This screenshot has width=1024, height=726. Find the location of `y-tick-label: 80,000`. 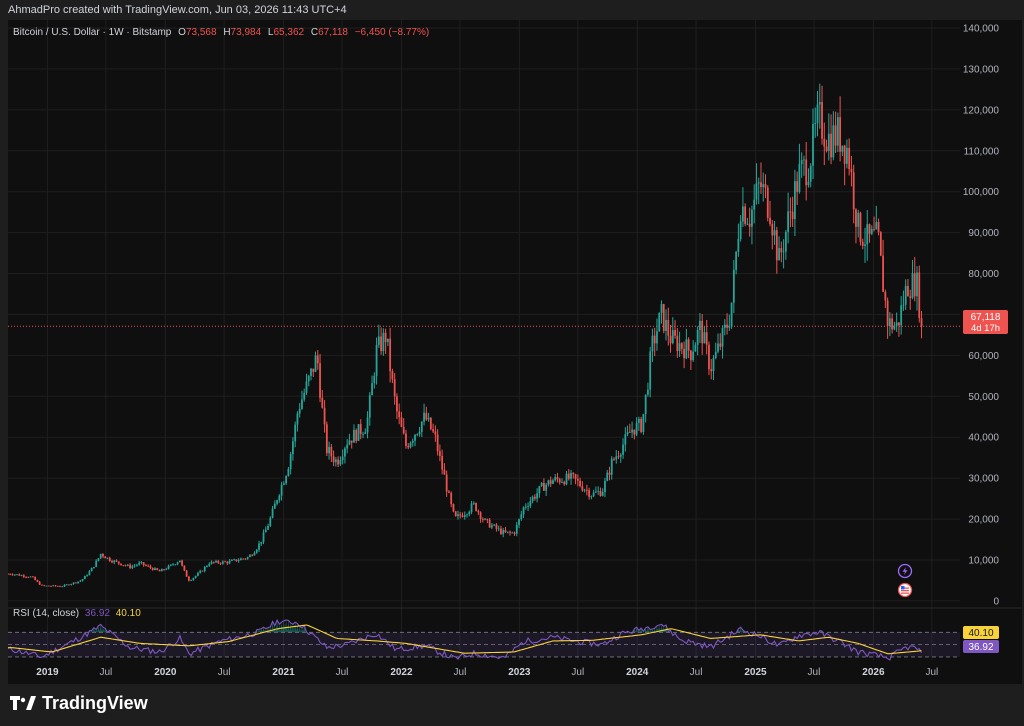

y-tick-label: 80,000 is located at coordinates (983, 274).